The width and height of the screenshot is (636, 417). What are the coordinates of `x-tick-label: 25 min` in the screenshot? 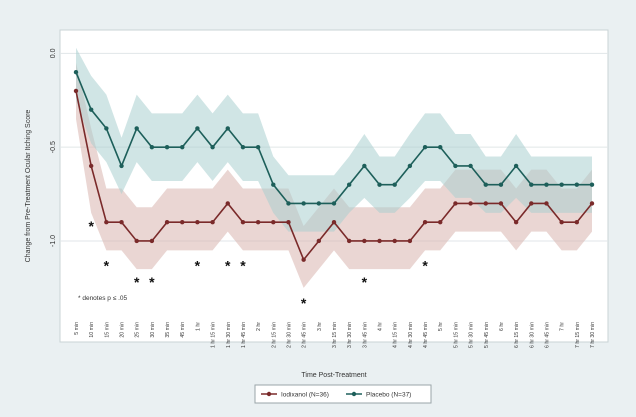 It's located at (138, 330).